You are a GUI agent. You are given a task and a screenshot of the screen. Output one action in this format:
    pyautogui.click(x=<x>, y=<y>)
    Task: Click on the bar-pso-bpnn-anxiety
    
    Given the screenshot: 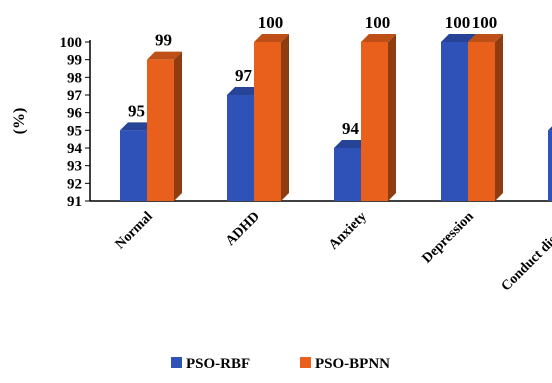 What is the action you would take?
    pyautogui.click(x=378, y=117)
    